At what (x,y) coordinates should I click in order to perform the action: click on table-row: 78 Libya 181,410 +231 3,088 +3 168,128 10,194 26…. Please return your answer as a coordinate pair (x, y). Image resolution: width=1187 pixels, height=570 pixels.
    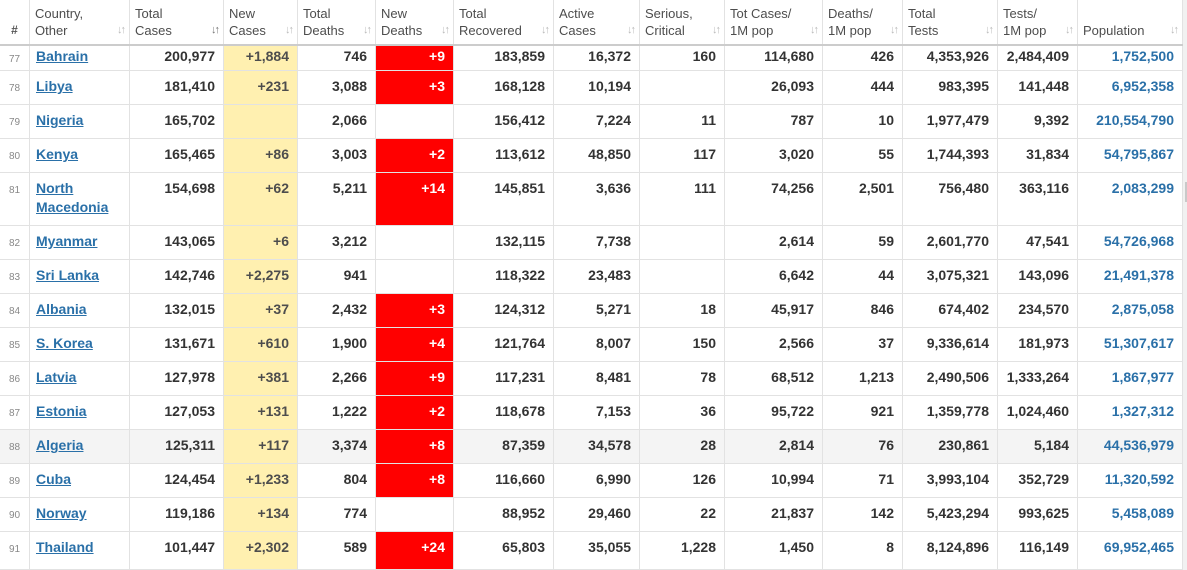
    Looking at the image, I should click on (591, 88).